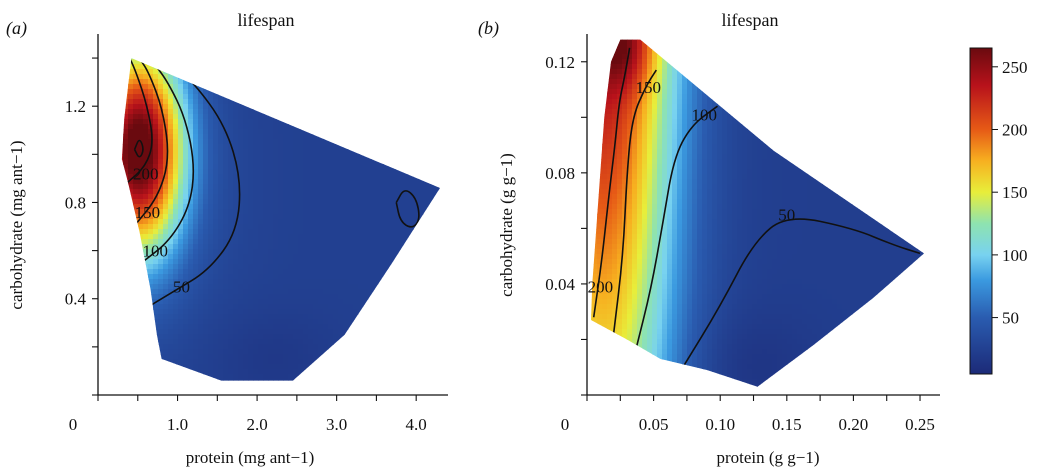  I want to click on colorbar-ticks: 50 100 150 200 250, so click(1010, 193).